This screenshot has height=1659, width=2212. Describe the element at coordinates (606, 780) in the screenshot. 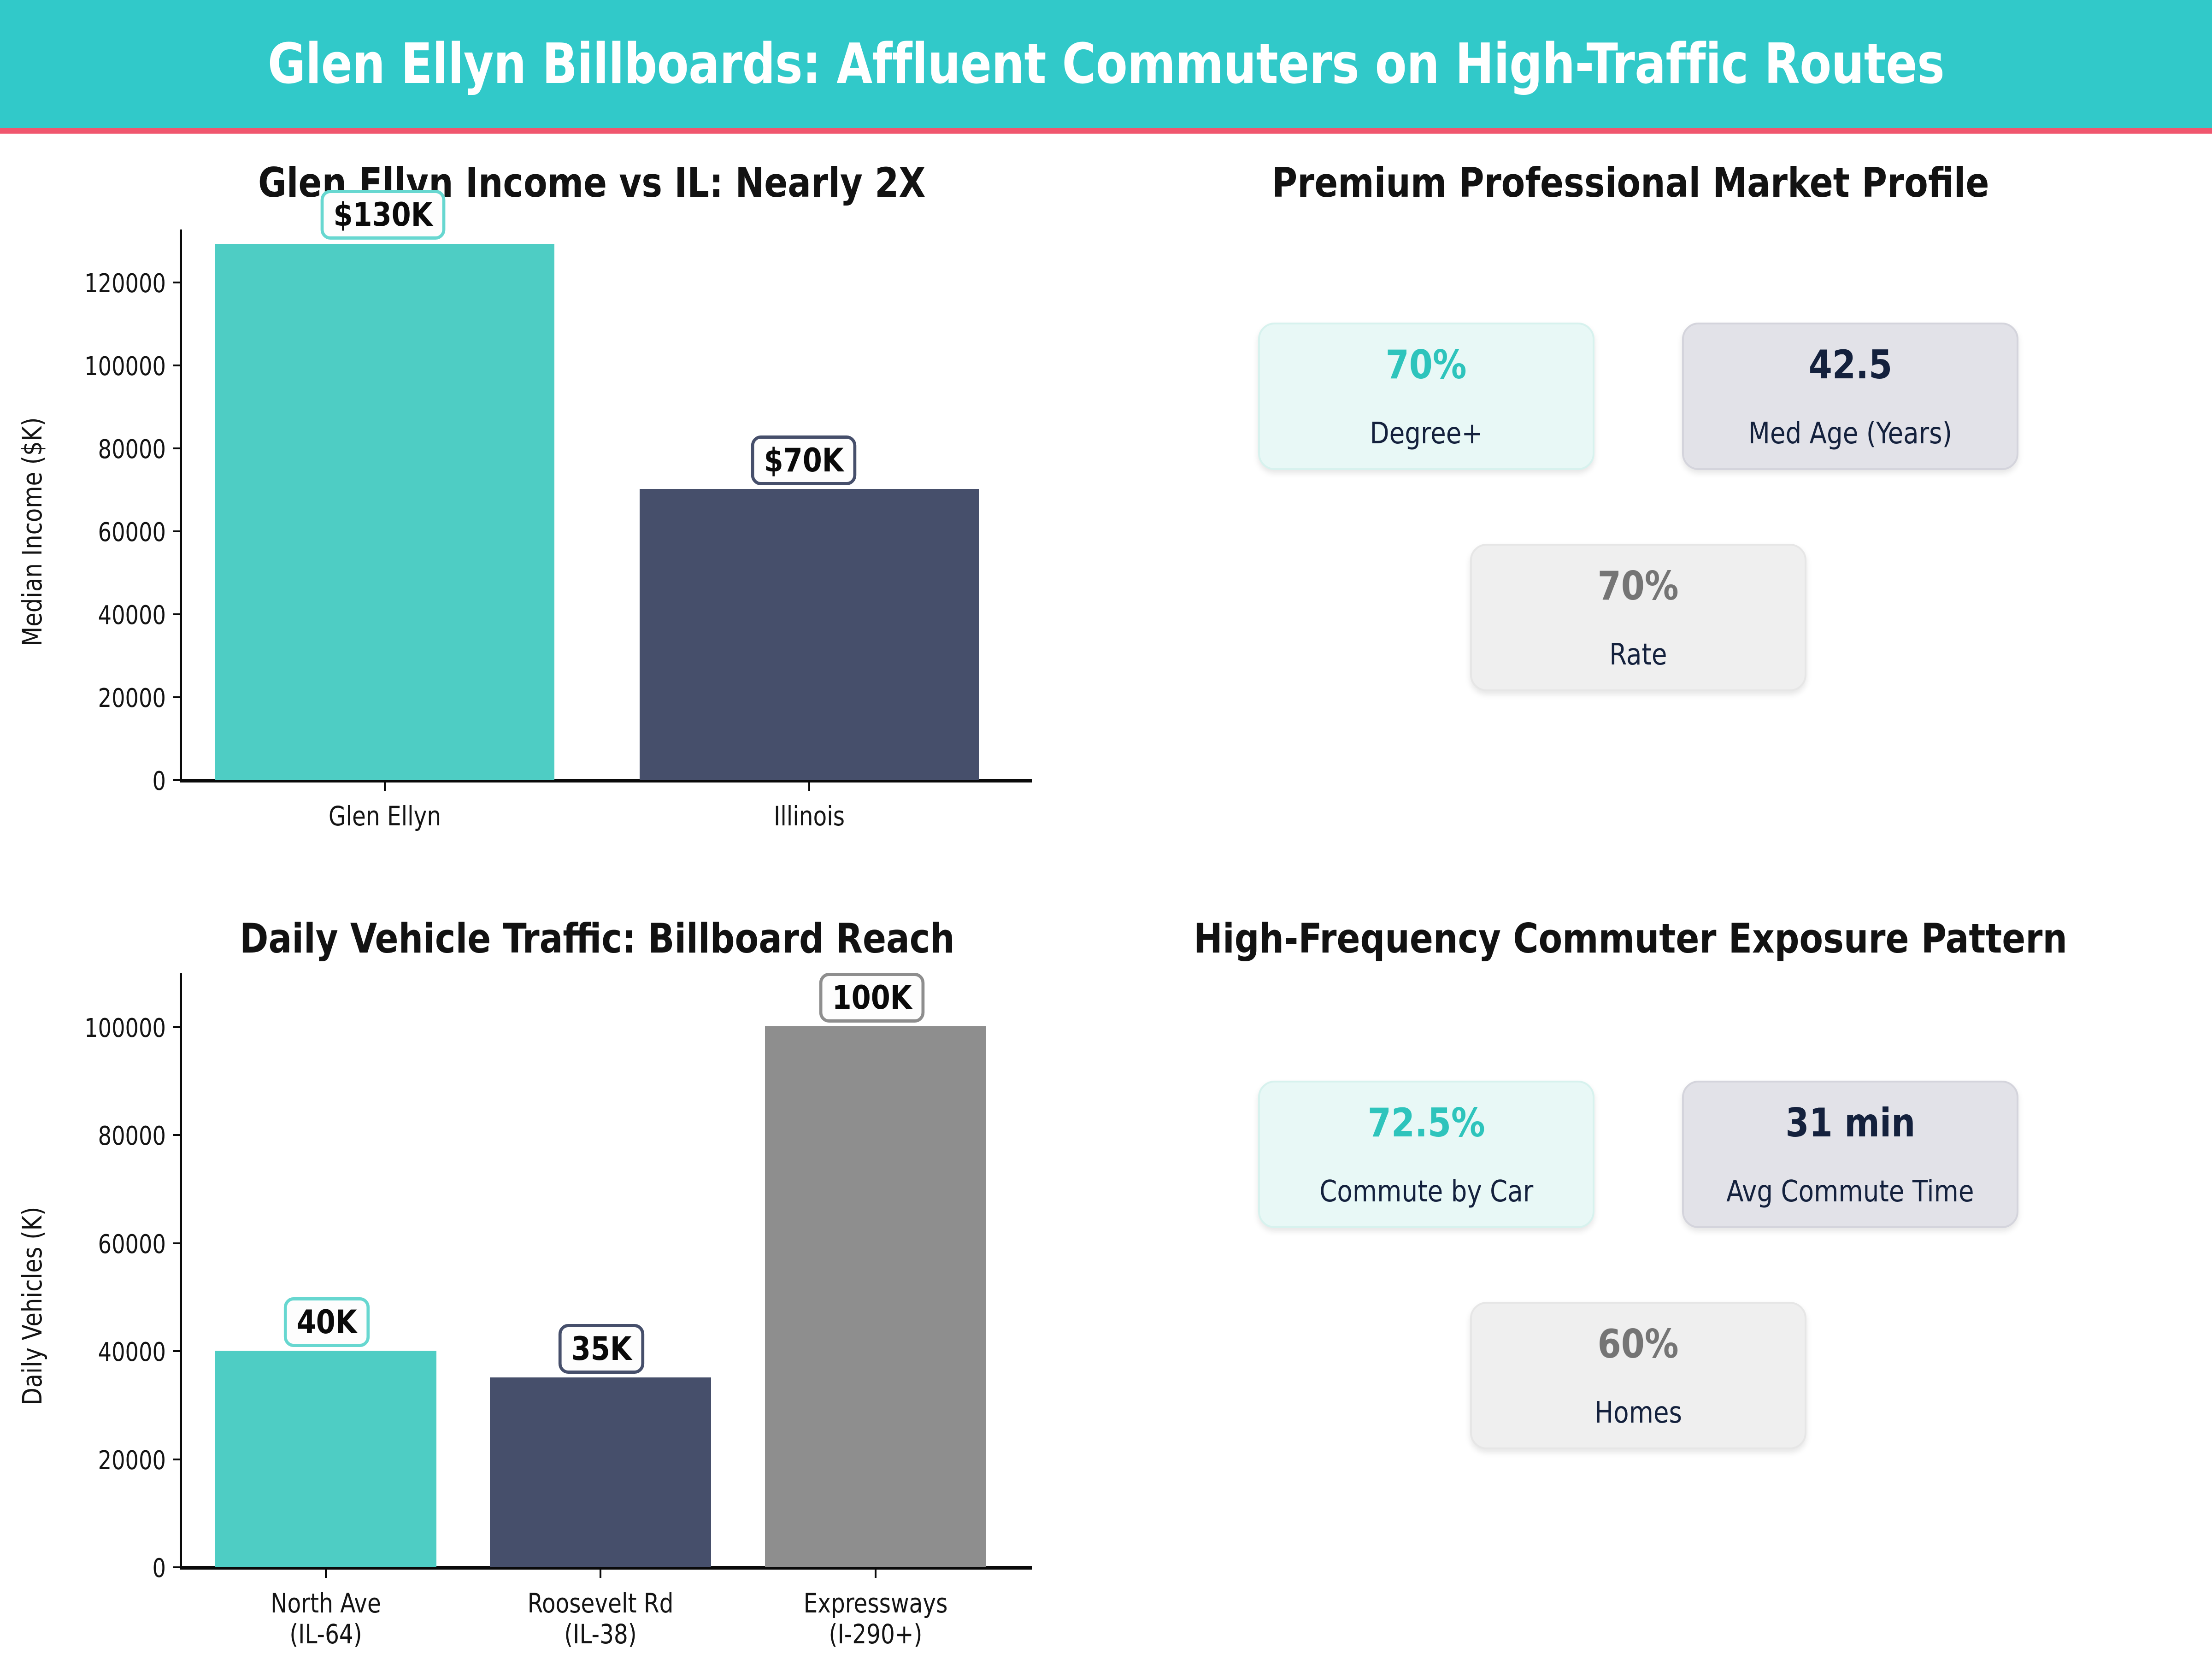

I see `income-x-axis` at that location.